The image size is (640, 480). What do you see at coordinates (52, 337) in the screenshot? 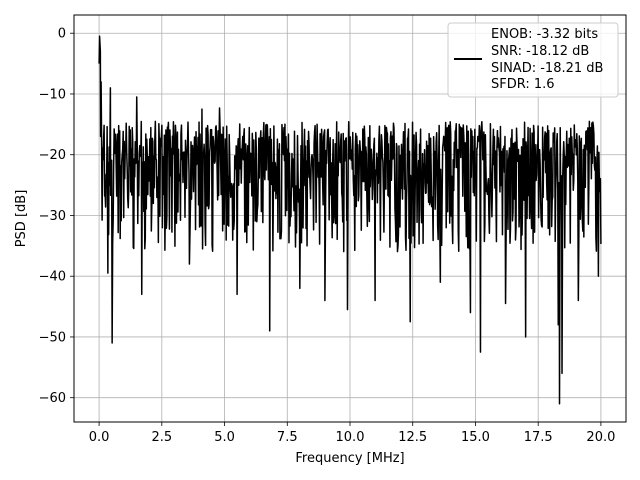
I see `y-tick-label: −50` at bounding box center [52, 337].